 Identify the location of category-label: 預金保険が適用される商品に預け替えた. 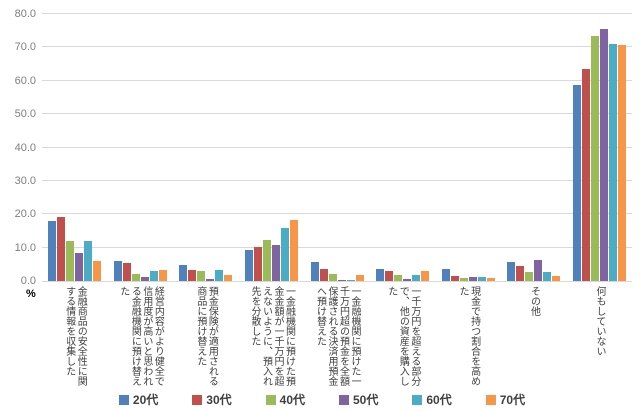
(206, 339).